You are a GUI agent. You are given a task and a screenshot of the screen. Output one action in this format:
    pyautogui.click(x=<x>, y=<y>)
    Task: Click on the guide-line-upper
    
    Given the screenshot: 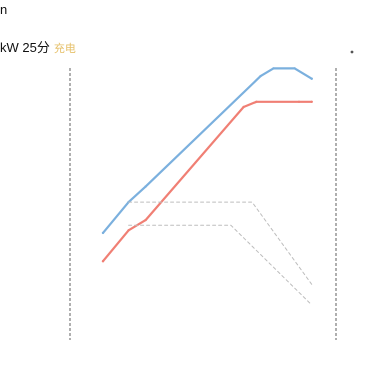 What is the action you would take?
    pyautogui.click(x=220, y=243)
    